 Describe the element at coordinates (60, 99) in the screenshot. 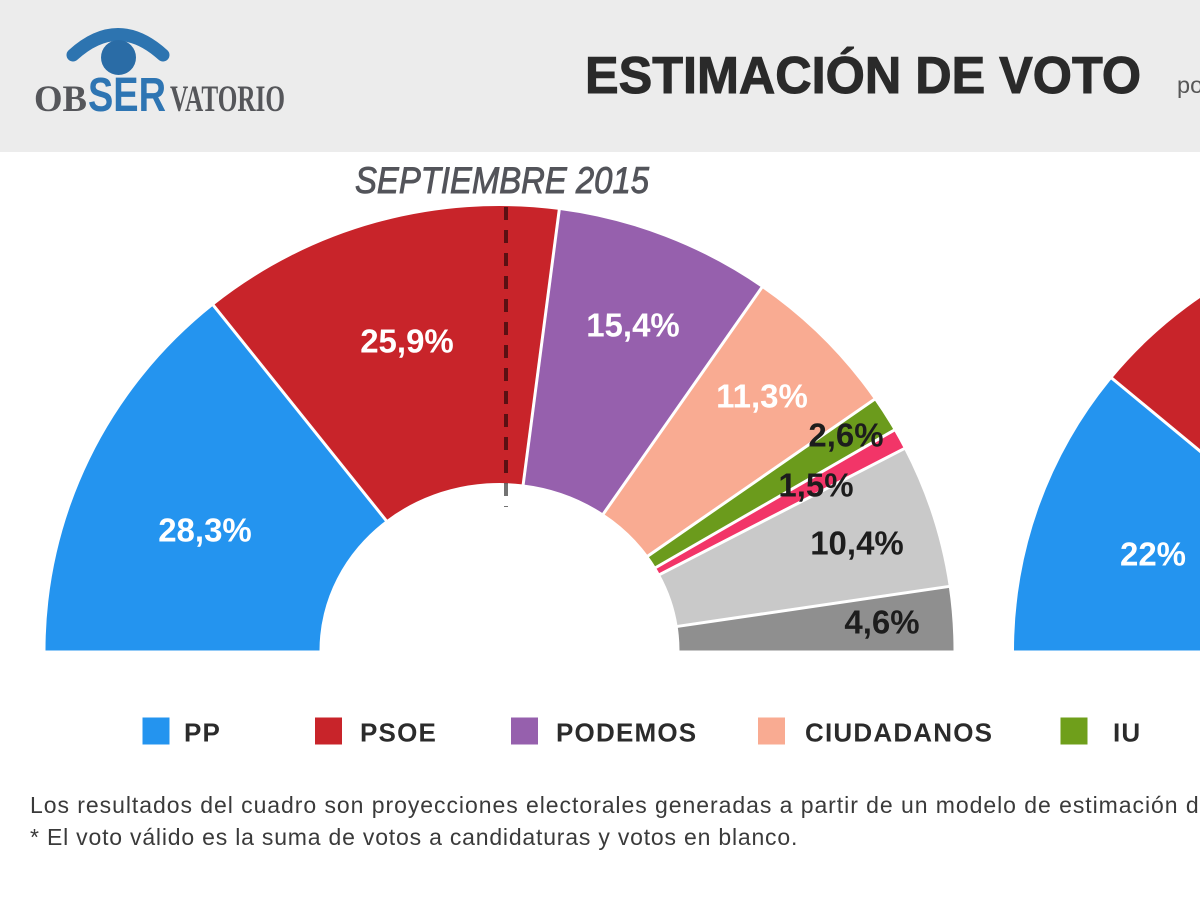

I see `svg-text: OB` at that location.